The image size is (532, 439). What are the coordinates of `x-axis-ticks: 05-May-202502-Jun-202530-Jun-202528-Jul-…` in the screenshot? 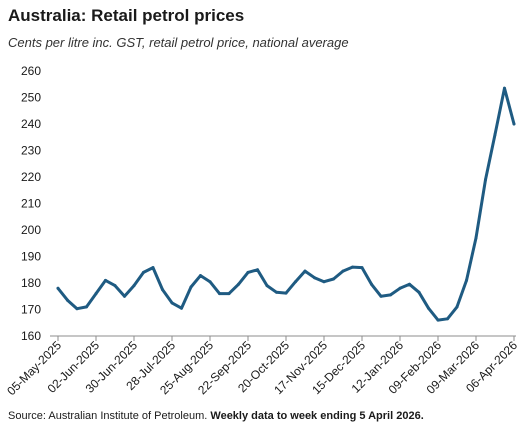 It's located at (262, 367).